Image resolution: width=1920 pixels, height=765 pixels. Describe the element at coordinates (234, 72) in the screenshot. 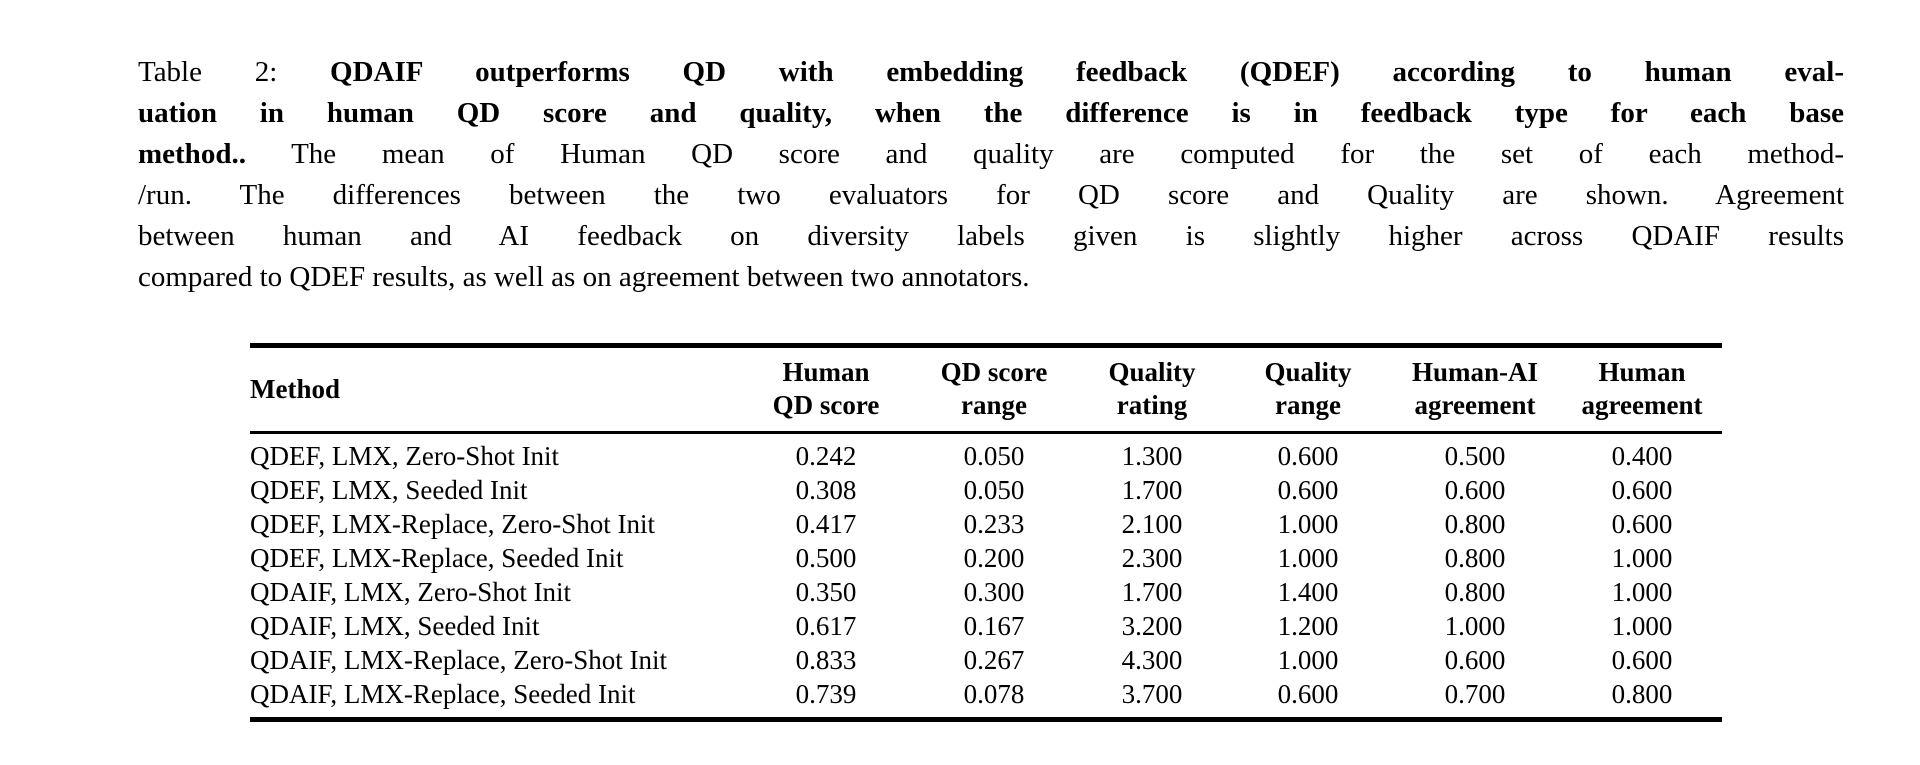

I see `caption-text: Table 2:` at that location.